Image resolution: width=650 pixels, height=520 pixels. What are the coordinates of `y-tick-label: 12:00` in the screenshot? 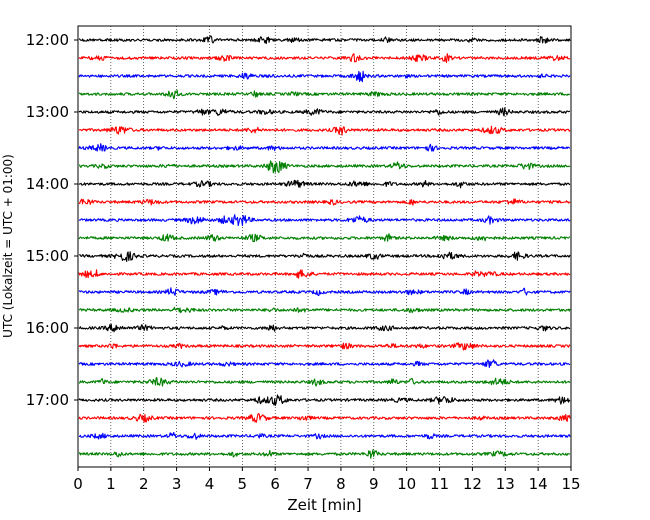 It's located at (47, 40).